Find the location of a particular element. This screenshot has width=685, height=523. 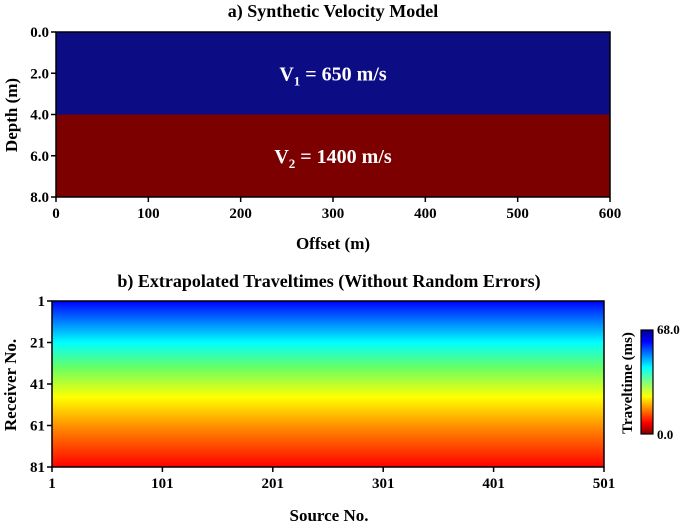

panel-a-x-ticks: 0 100 200 300 400 500 600 is located at coordinates (336, 209).